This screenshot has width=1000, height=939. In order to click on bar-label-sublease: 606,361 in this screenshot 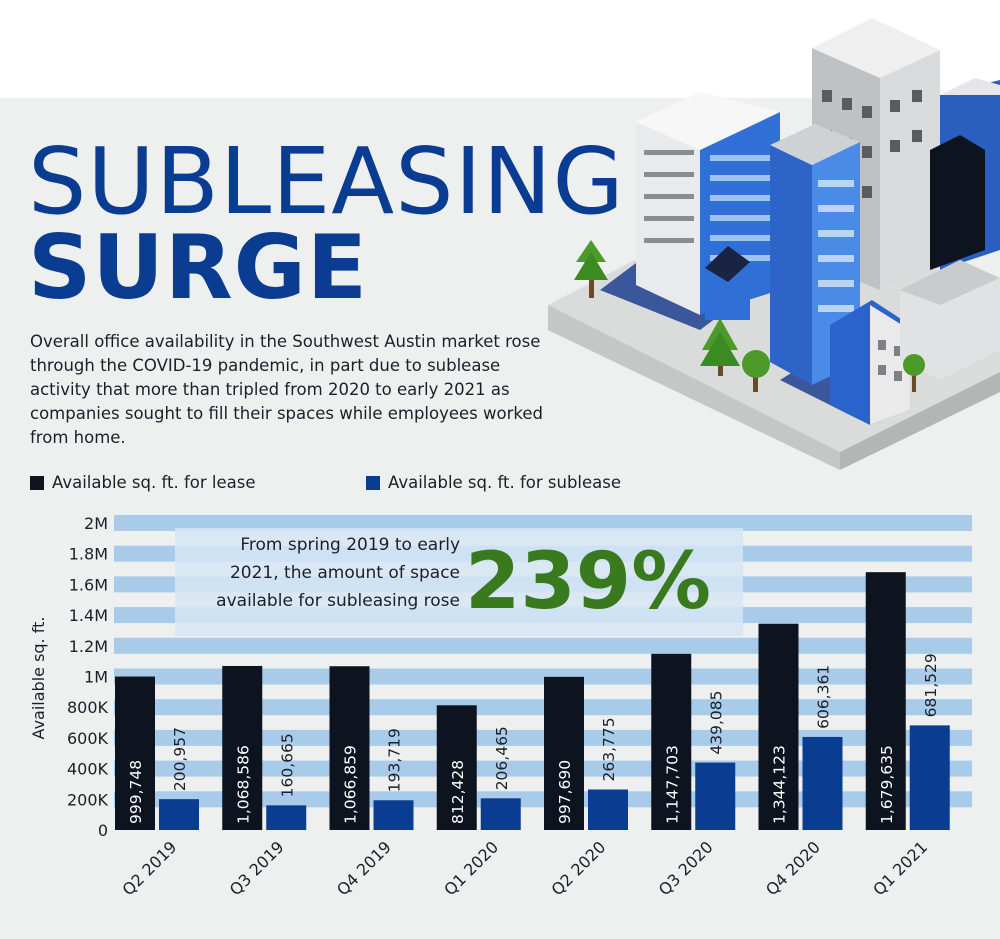, I will do `click(824, 697)`.